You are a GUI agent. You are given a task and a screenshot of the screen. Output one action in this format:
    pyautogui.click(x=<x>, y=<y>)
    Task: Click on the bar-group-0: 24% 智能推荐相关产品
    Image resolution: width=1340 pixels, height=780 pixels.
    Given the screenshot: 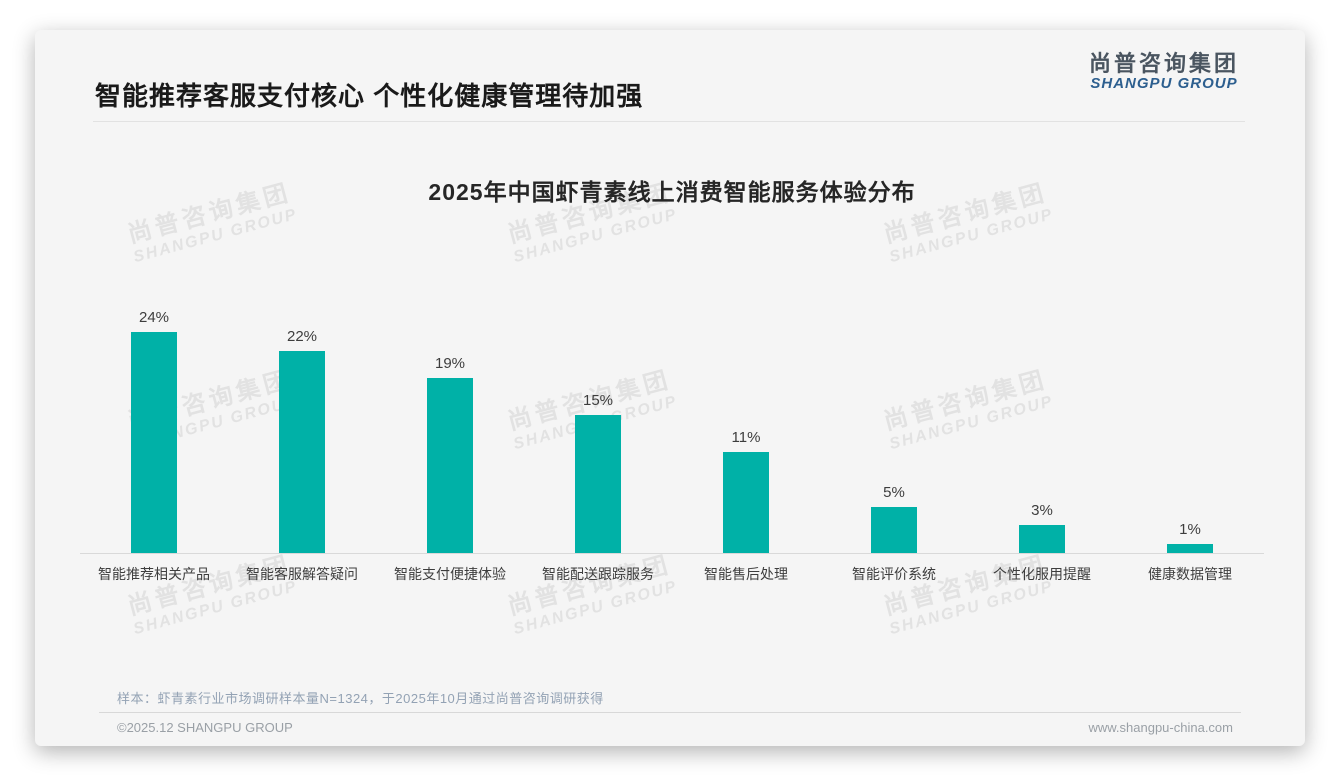 What is the action you would take?
    pyautogui.click(x=154, y=406)
    